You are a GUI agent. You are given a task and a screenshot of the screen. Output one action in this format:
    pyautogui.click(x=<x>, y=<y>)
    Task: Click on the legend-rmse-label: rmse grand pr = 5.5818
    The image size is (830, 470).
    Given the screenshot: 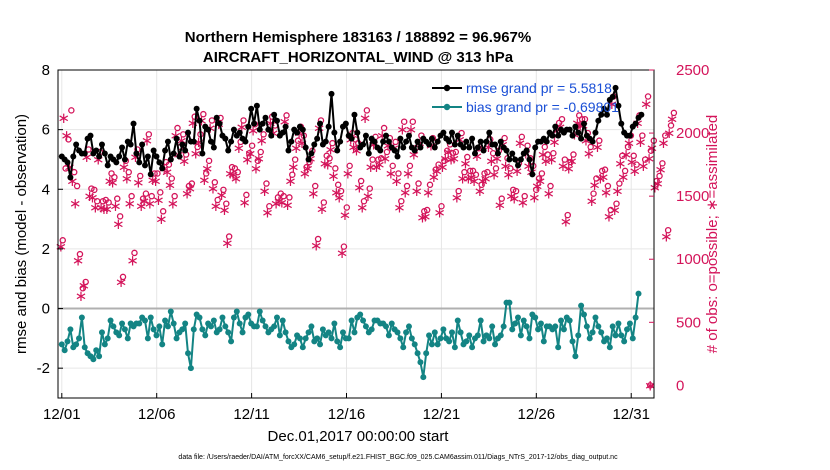 What is the action you would take?
    pyautogui.click(x=539, y=88)
    